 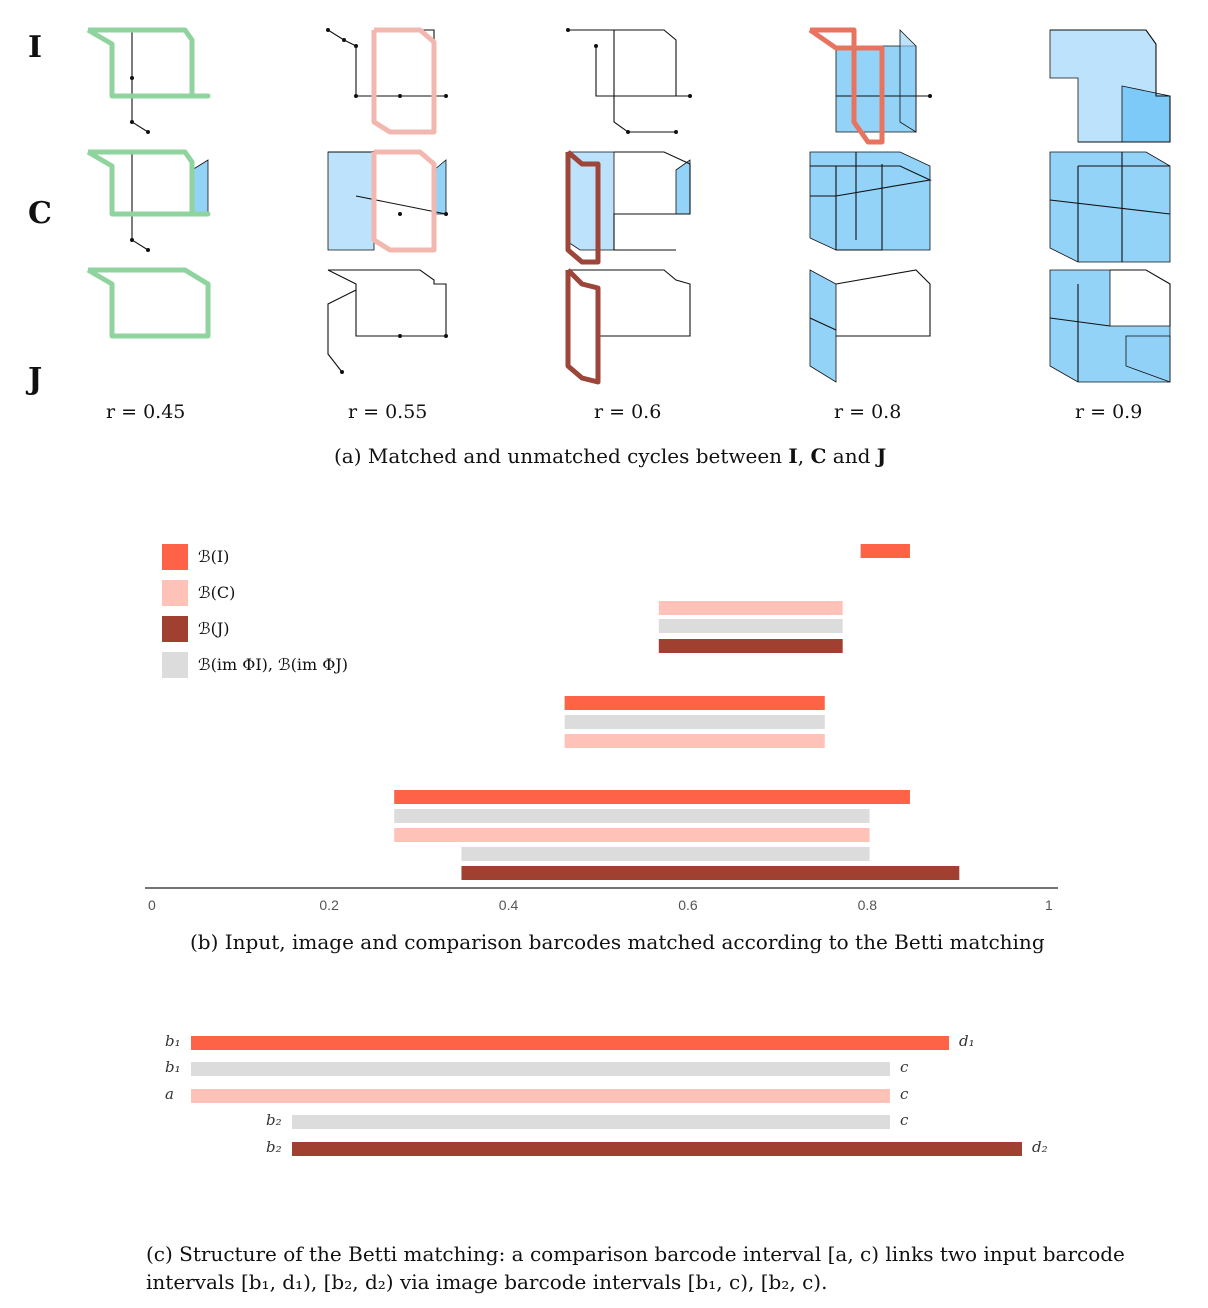 What do you see at coordinates (274, 1120) in the screenshot?
I see `structure-left-label-4: b₂` at bounding box center [274, 1120].